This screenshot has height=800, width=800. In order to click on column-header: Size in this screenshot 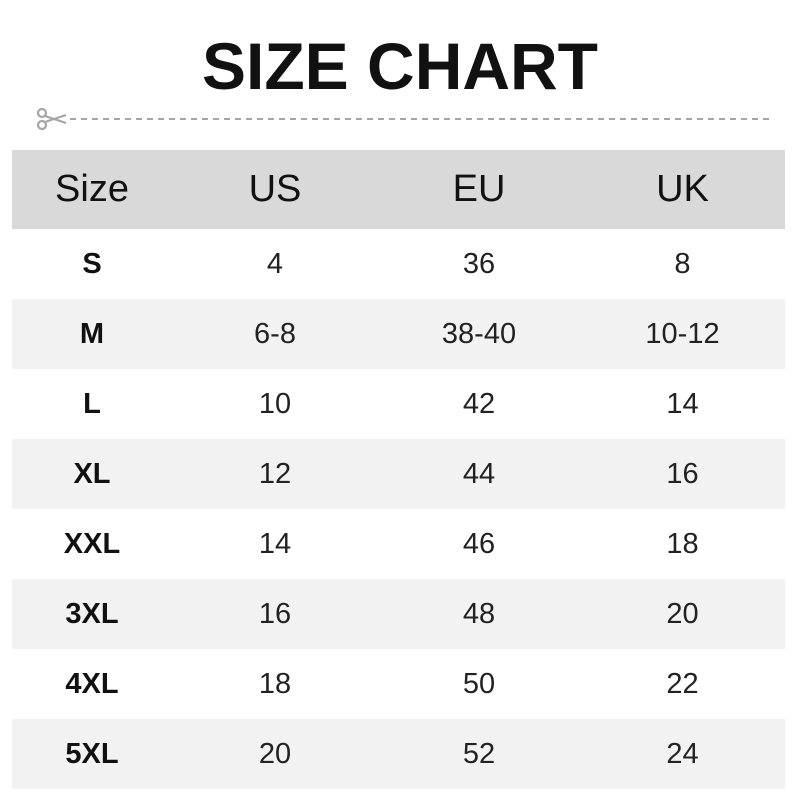, I will do `click(92, 189)`.